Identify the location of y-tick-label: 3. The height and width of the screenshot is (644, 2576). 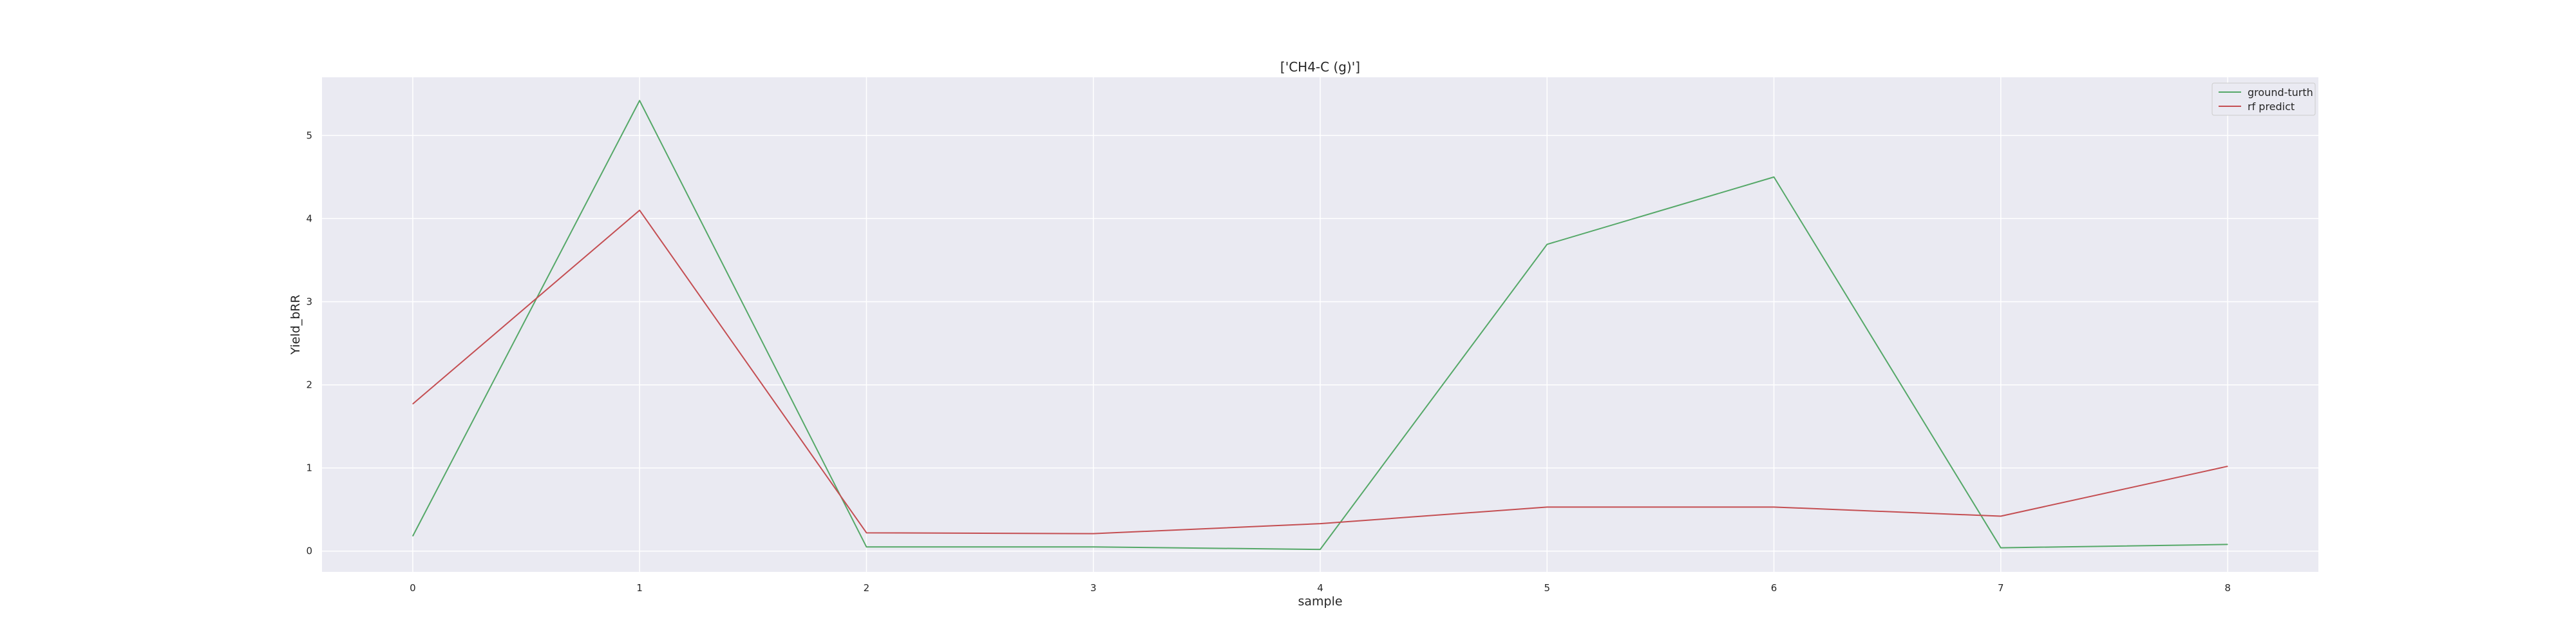
(309, 302).